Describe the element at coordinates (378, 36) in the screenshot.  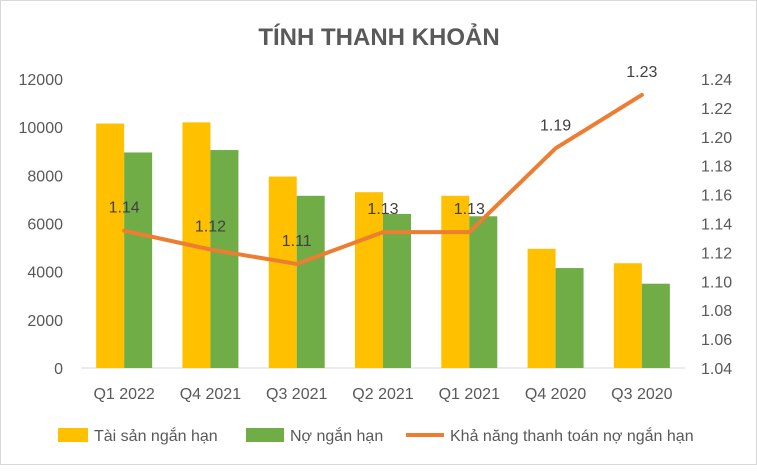
I see `chart-title: TÍNH THANH KHOẢN` at that location.